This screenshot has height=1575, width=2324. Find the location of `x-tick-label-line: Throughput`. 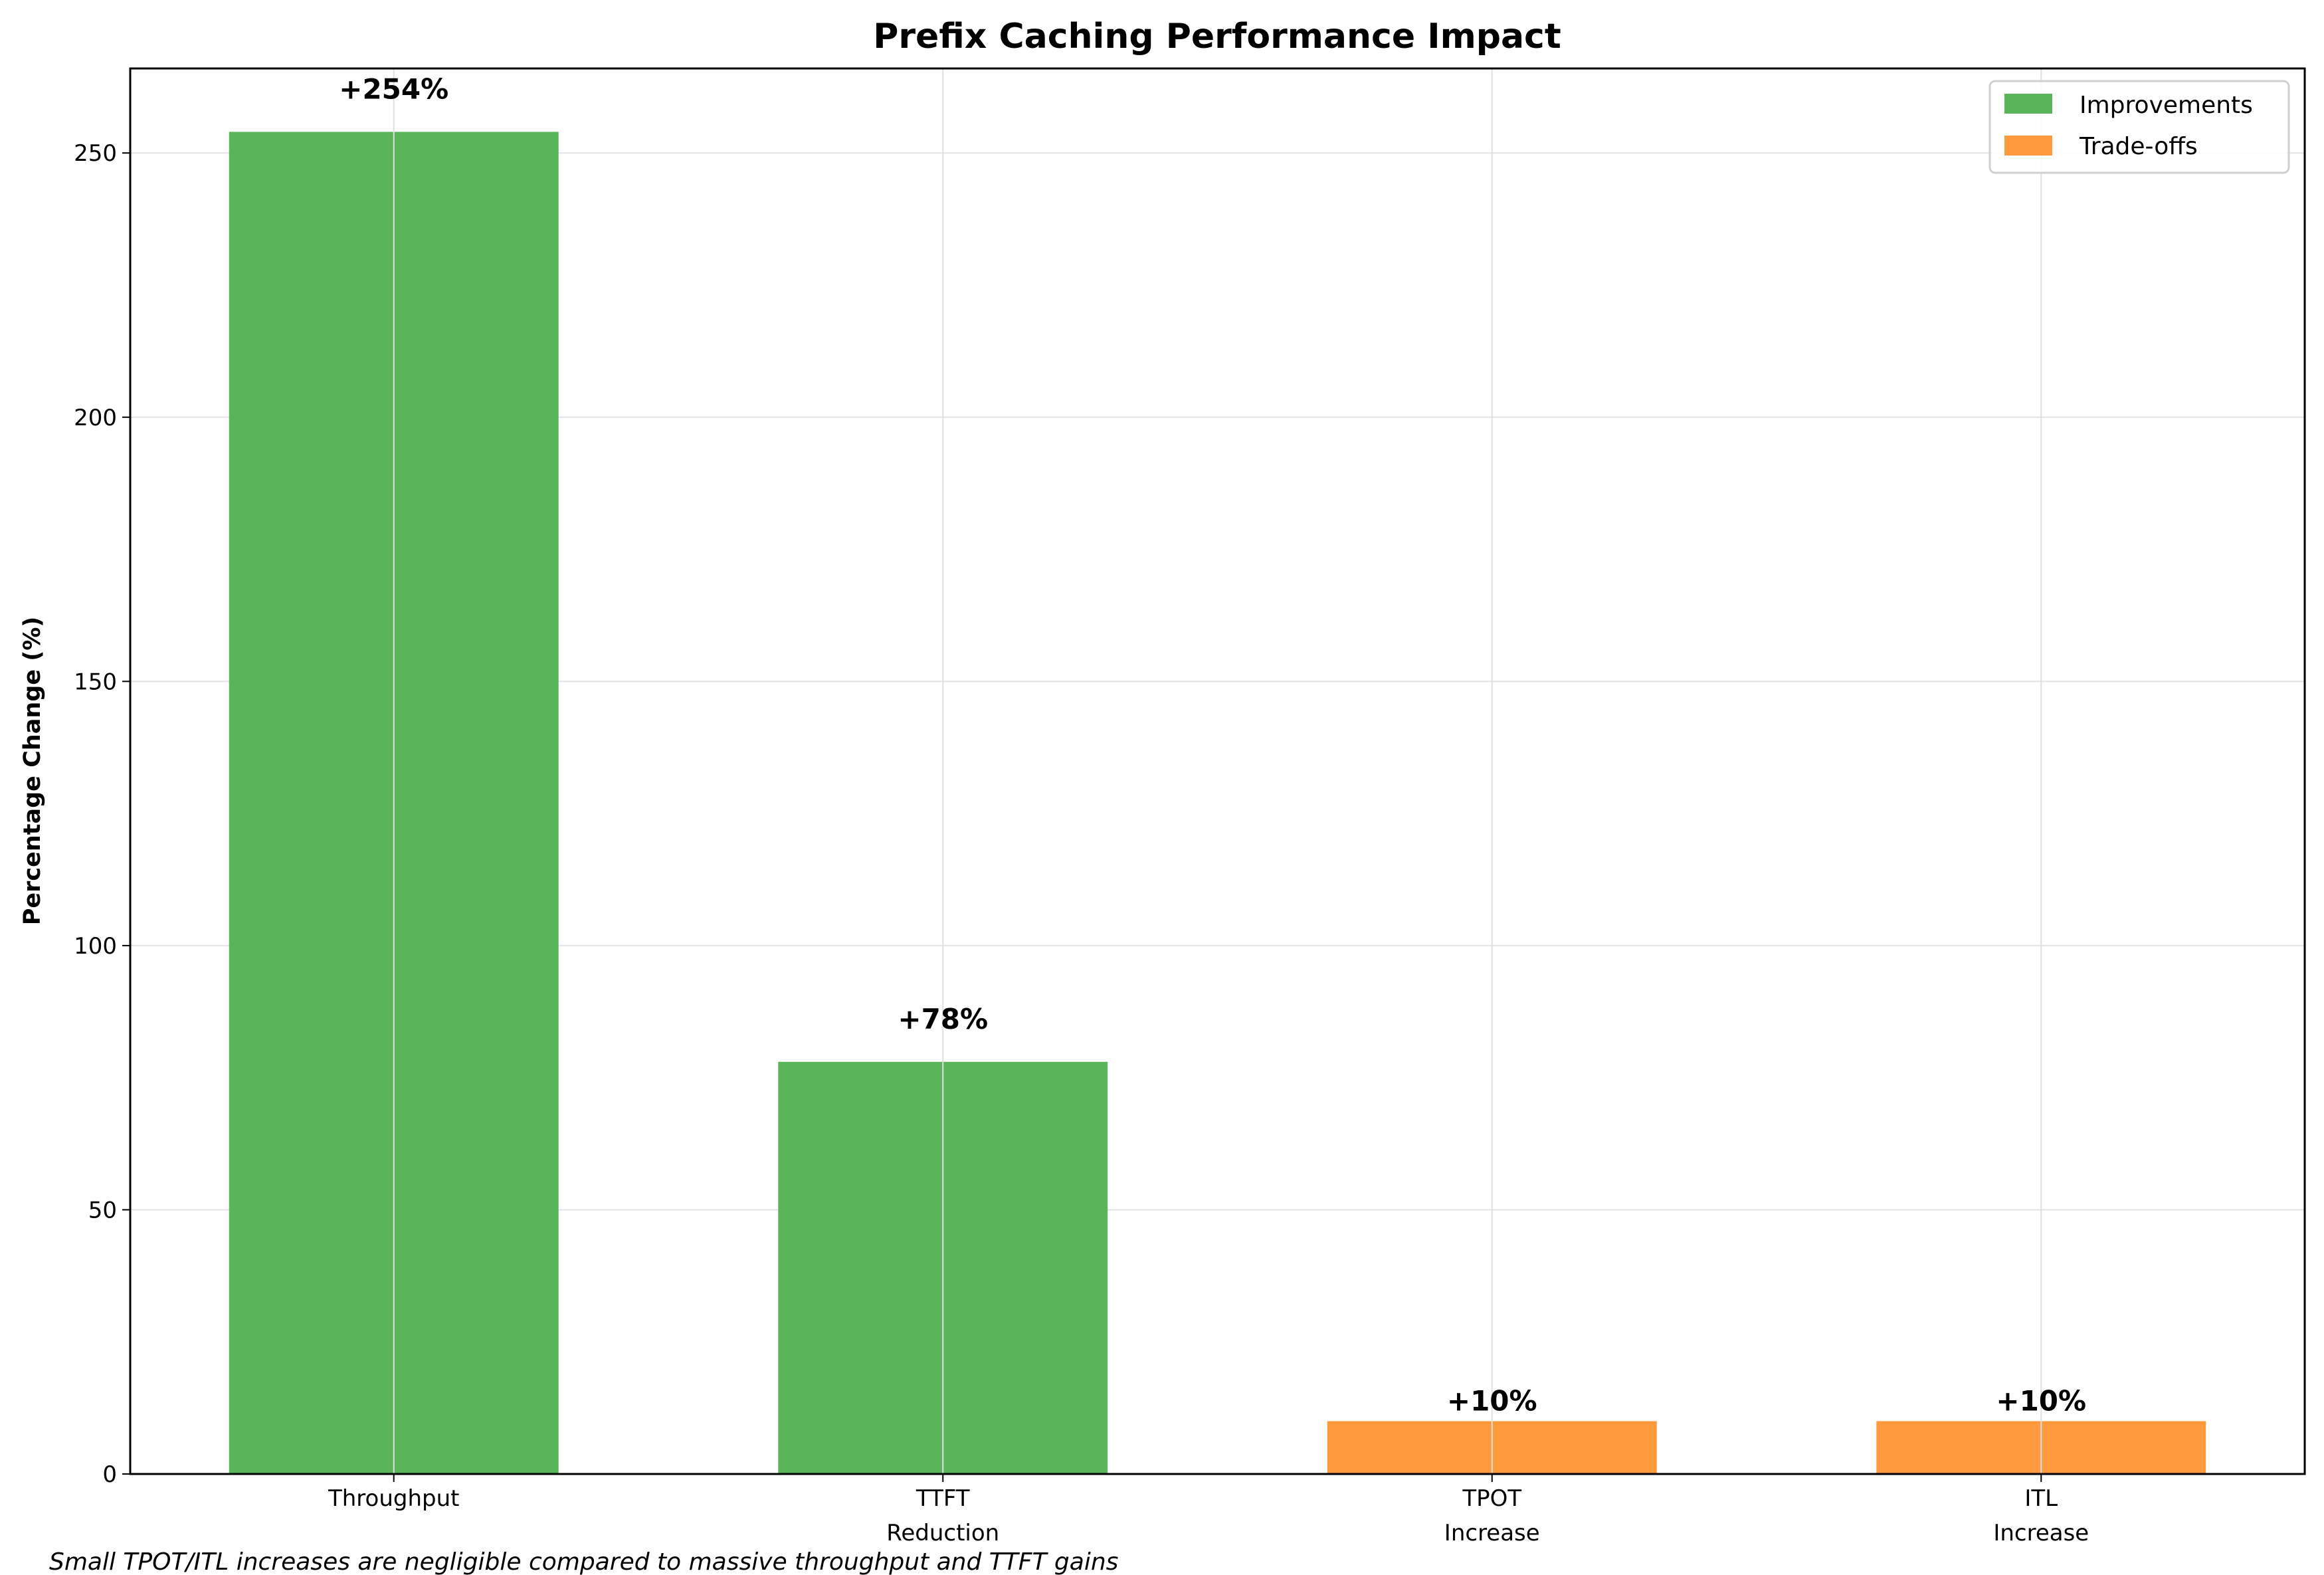

x-tick-label-line: Throughput is located at coordinates (394, 1498).